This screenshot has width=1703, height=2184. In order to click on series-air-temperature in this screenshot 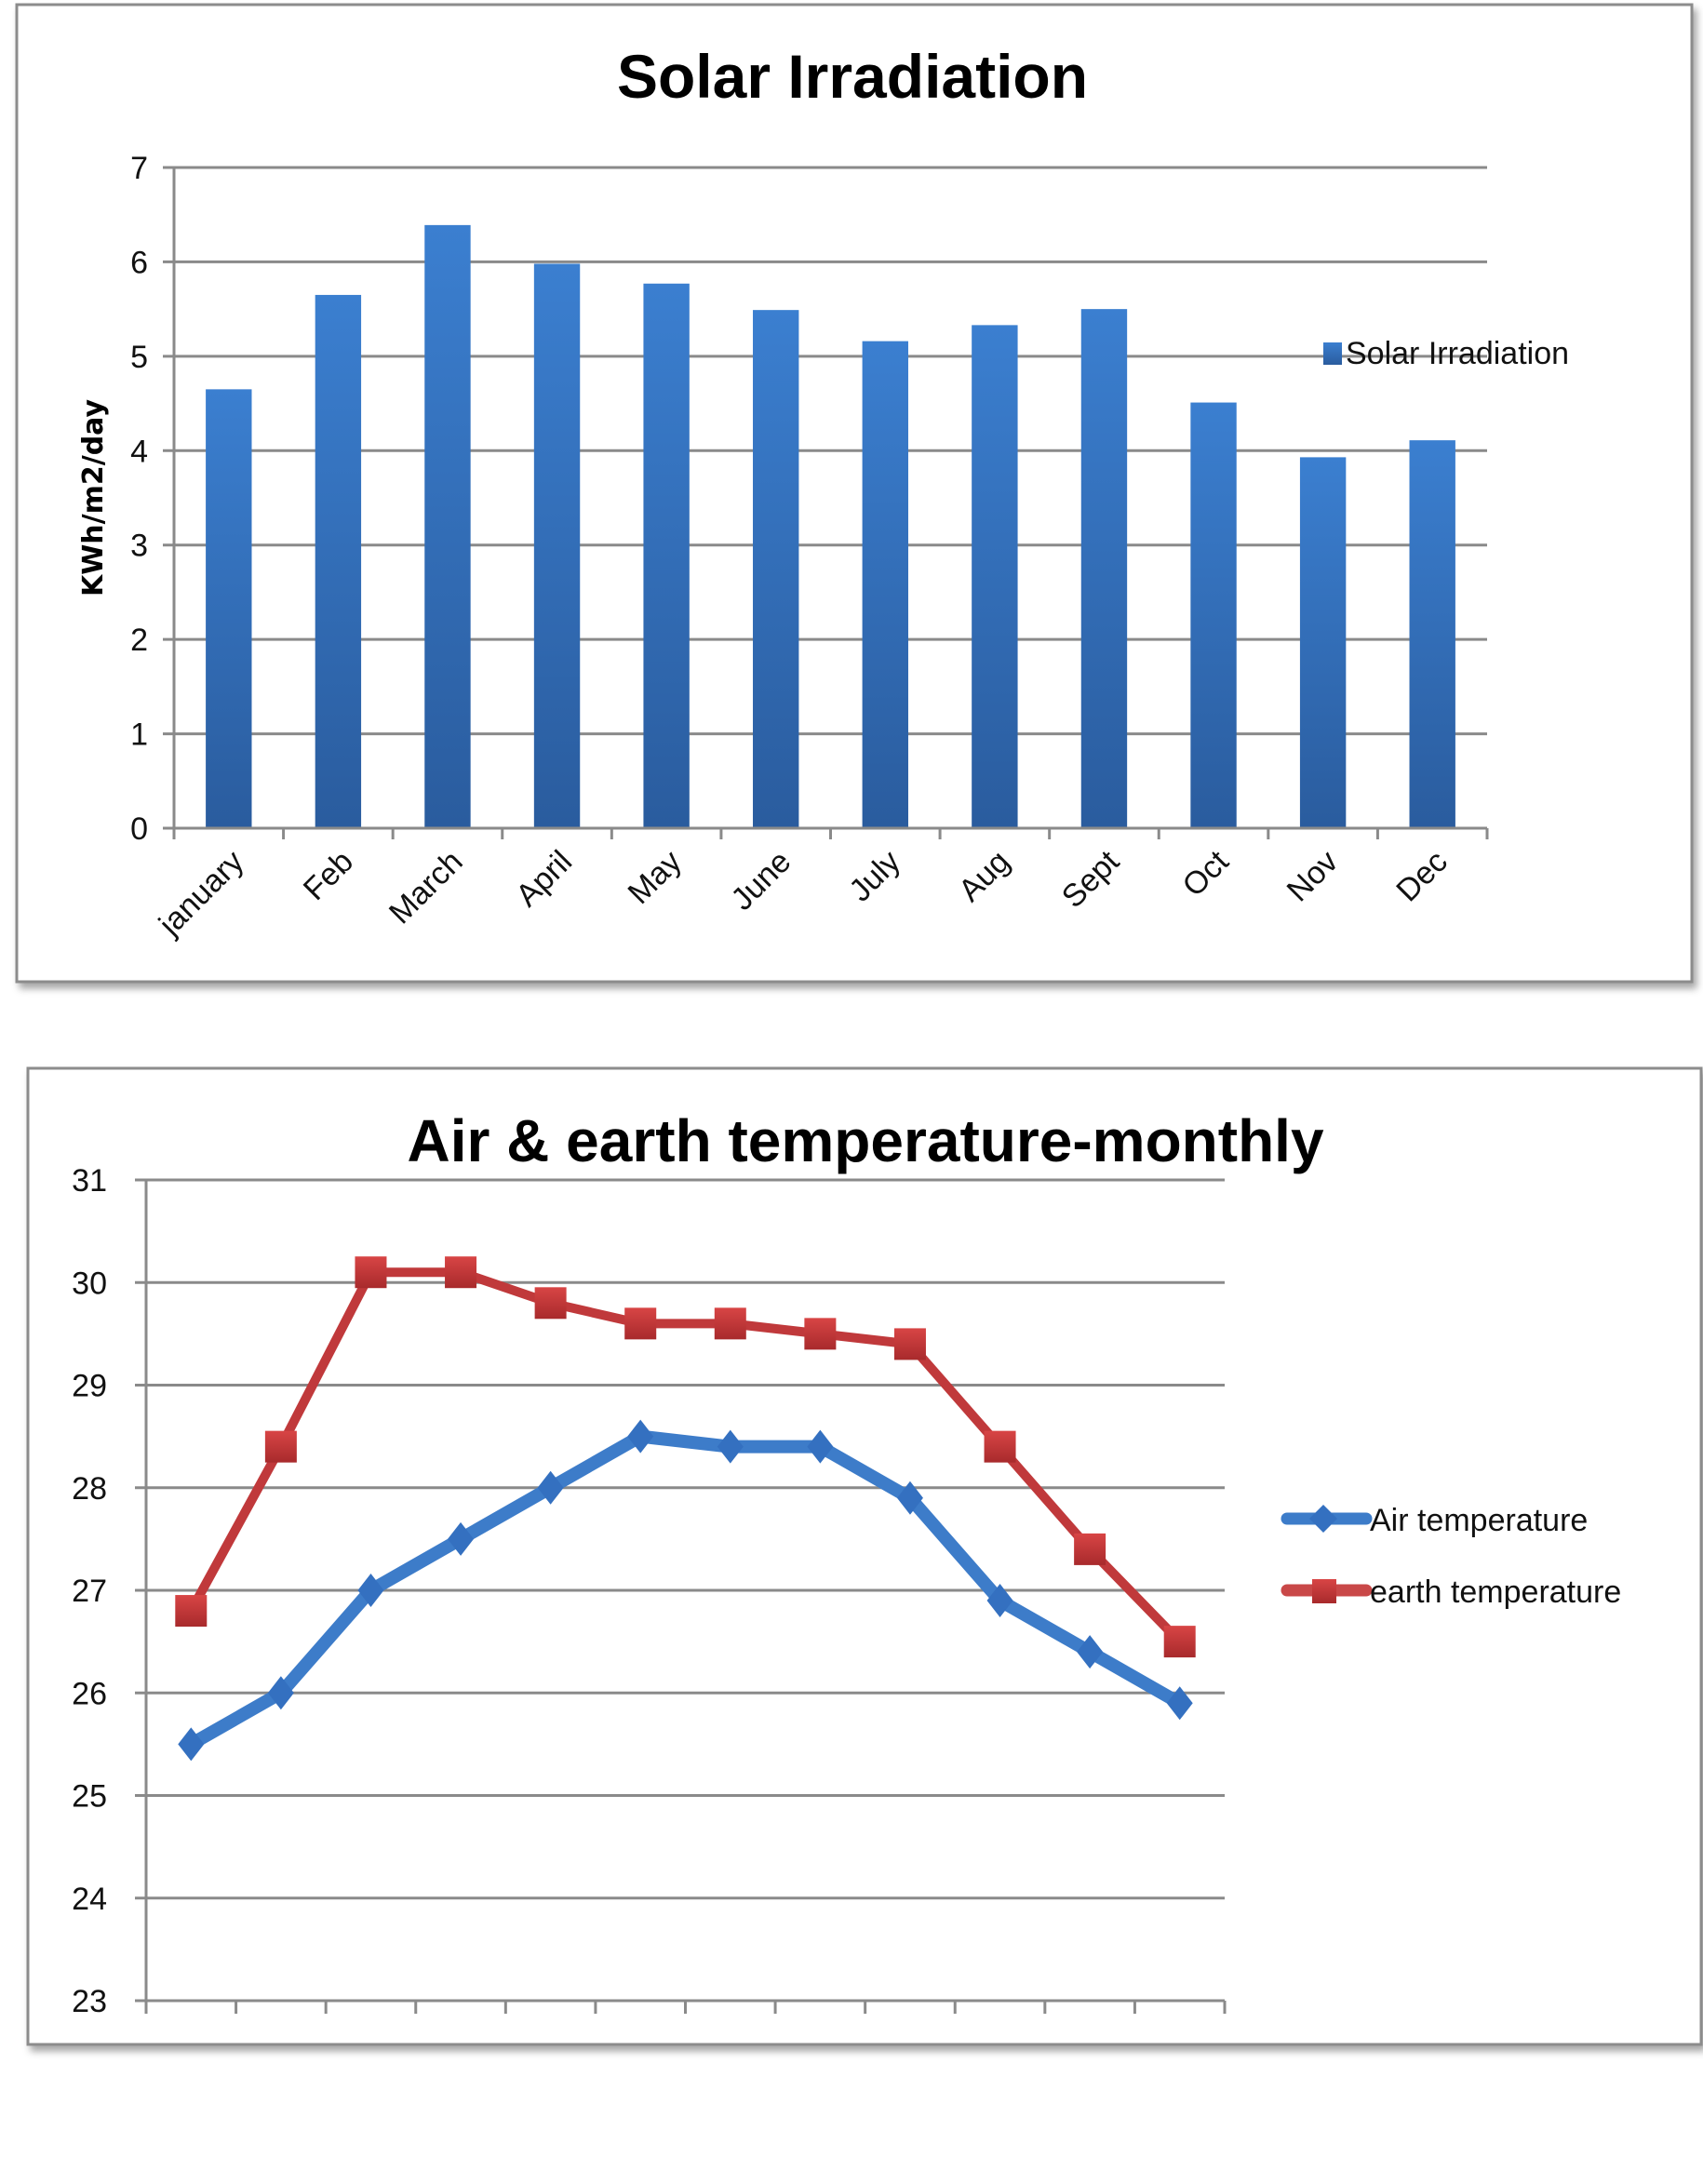, I will do `click(685, 1590)`.